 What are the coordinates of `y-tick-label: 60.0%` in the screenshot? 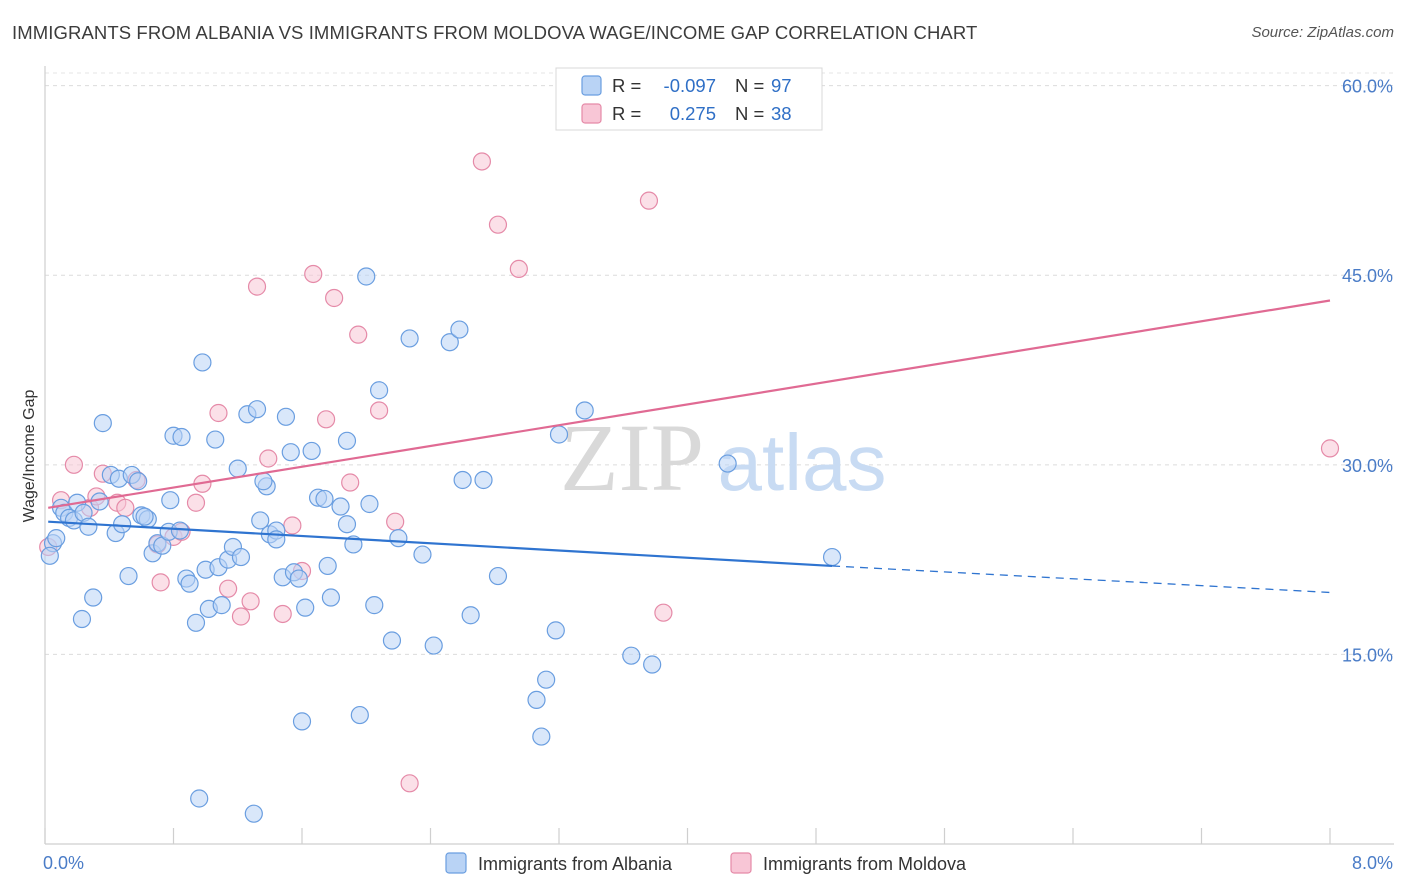 It's located at (1367, 87).